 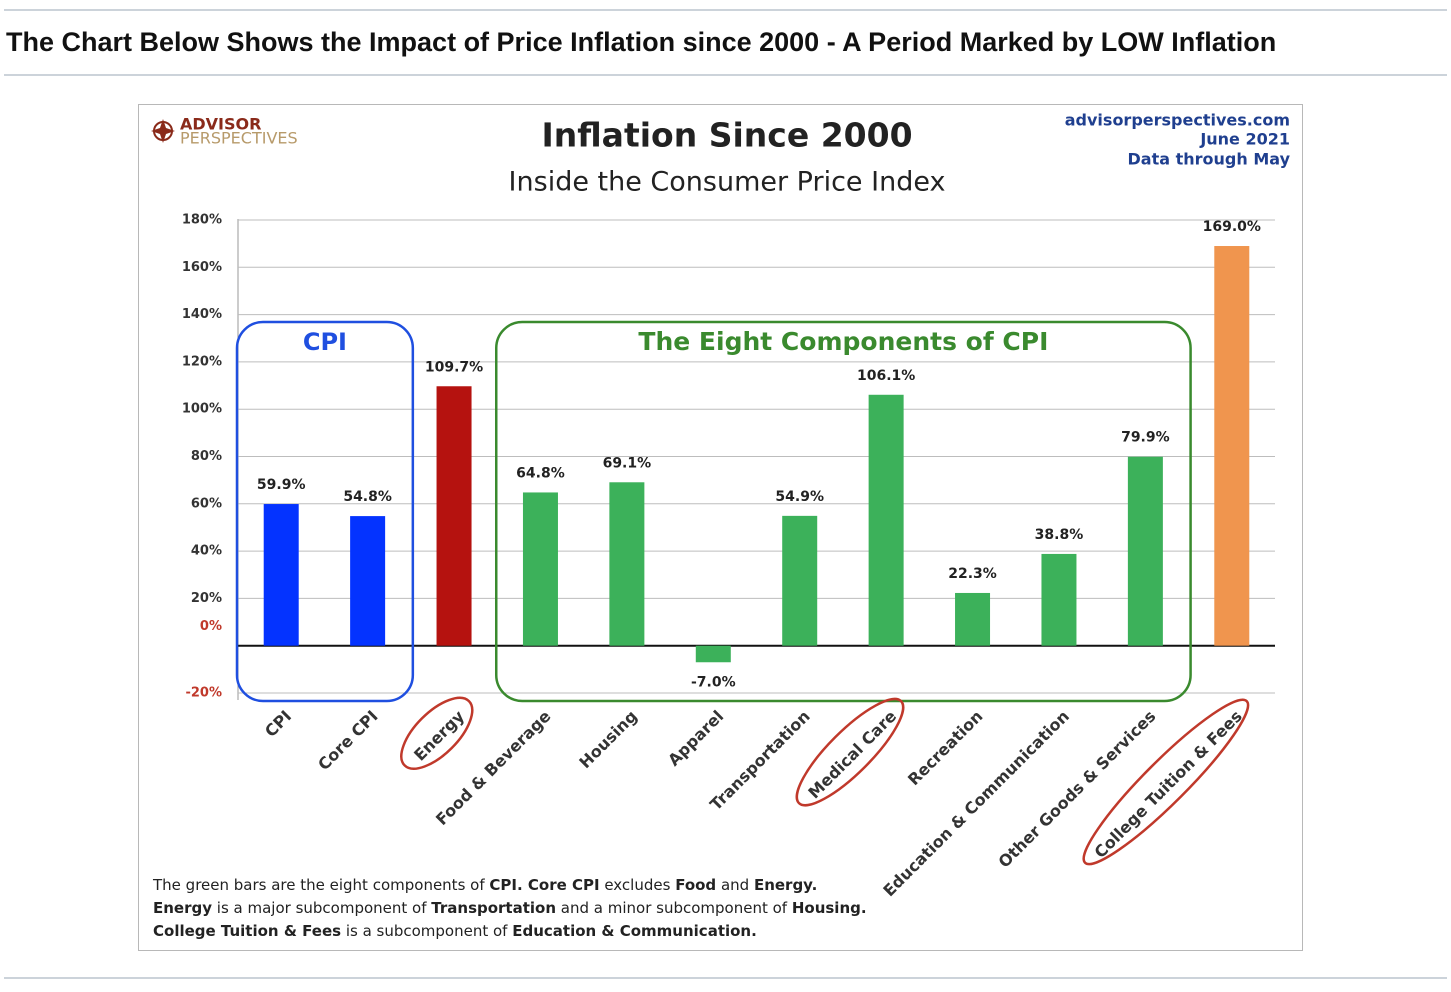 What do you see at coordinates (206, 503) in the screenshot?
I see `y-tick-label: 60%` at bounding box center [206, 503].